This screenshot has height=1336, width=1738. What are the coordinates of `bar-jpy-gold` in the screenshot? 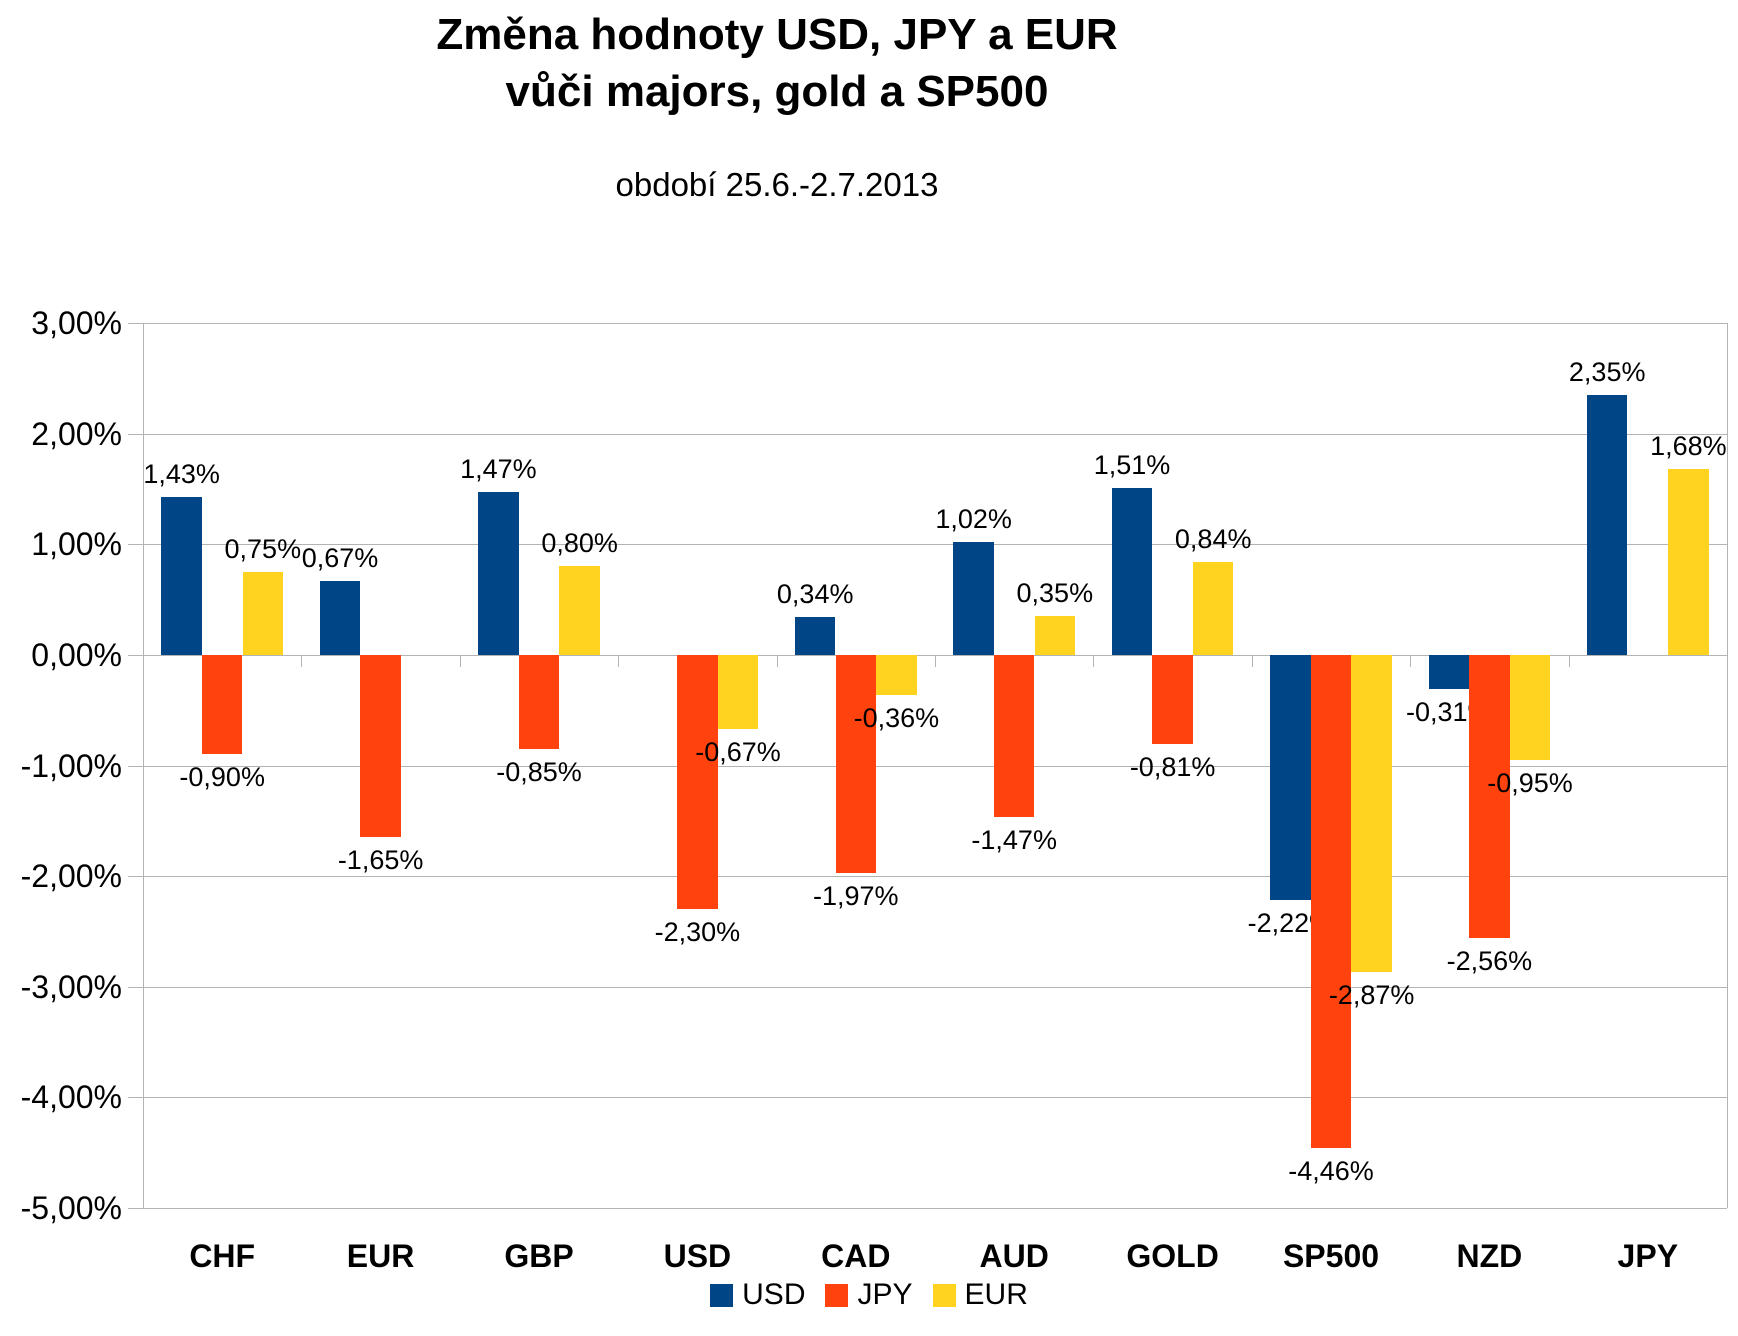 It's located at (1172, 699).